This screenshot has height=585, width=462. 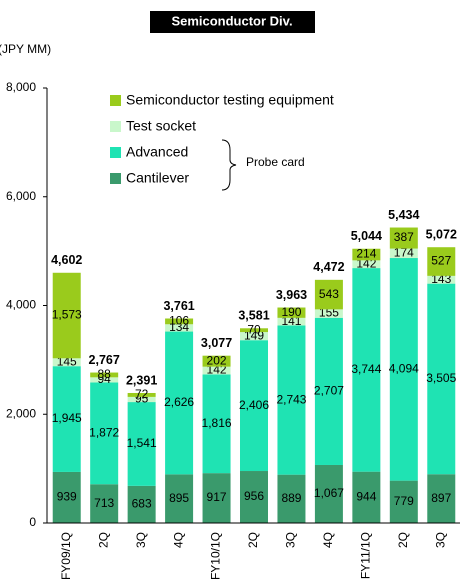 I want to click on data-label: 895, so click(x=179, y=498).